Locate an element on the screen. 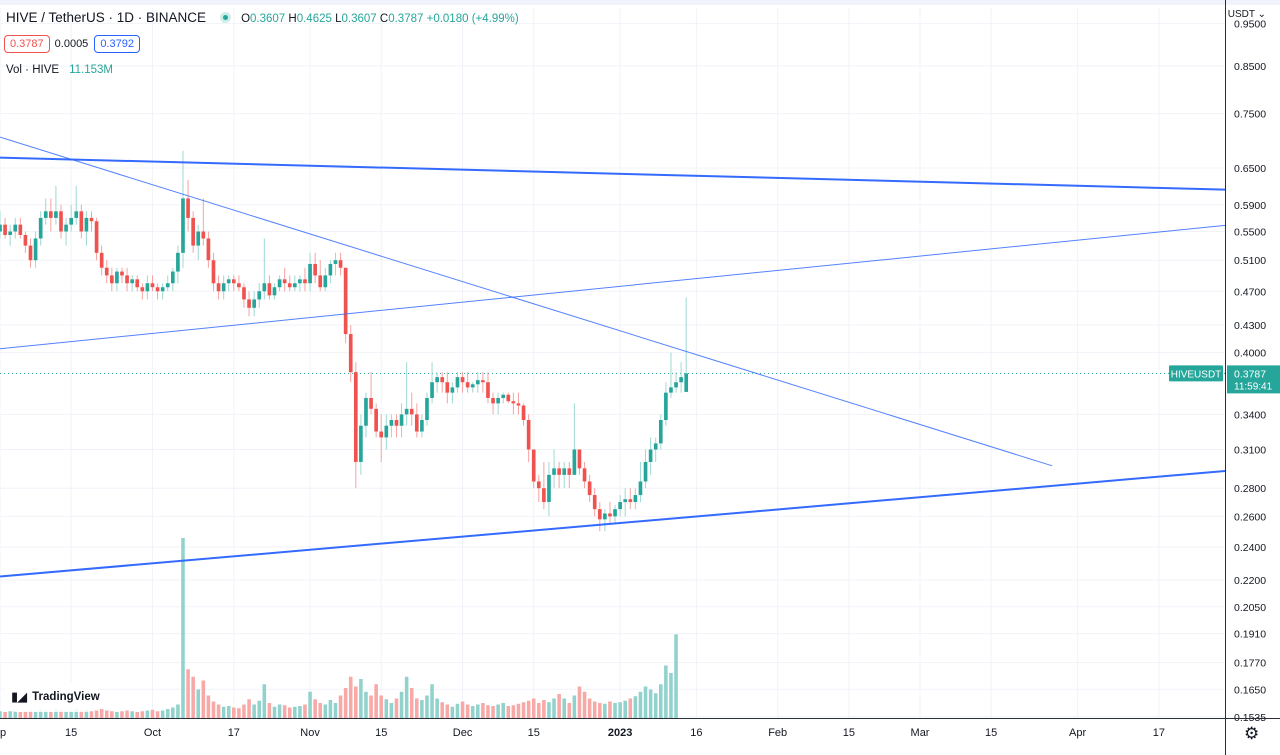  gear-icon: ⚙ is located at coordinates (1252, 733).